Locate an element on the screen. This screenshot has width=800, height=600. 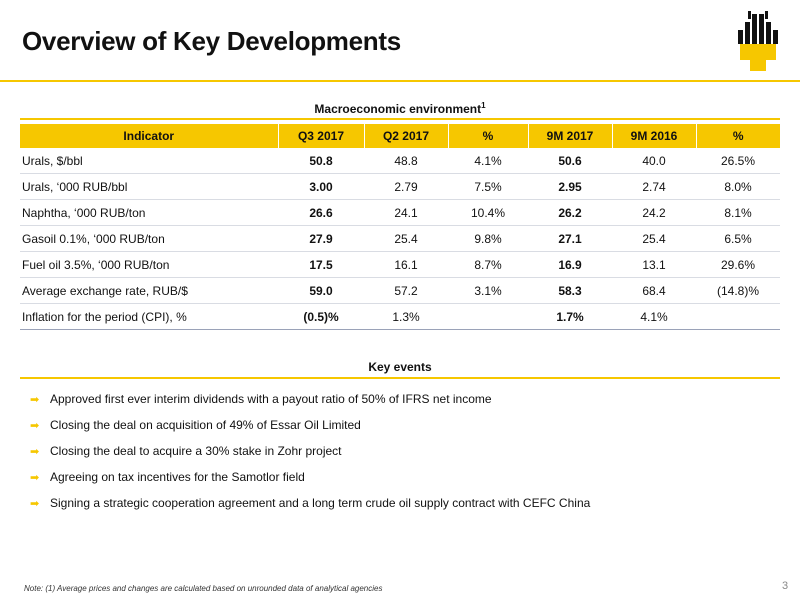
q3-2017-cell: 59.0 is located at coordinates (321, 290).